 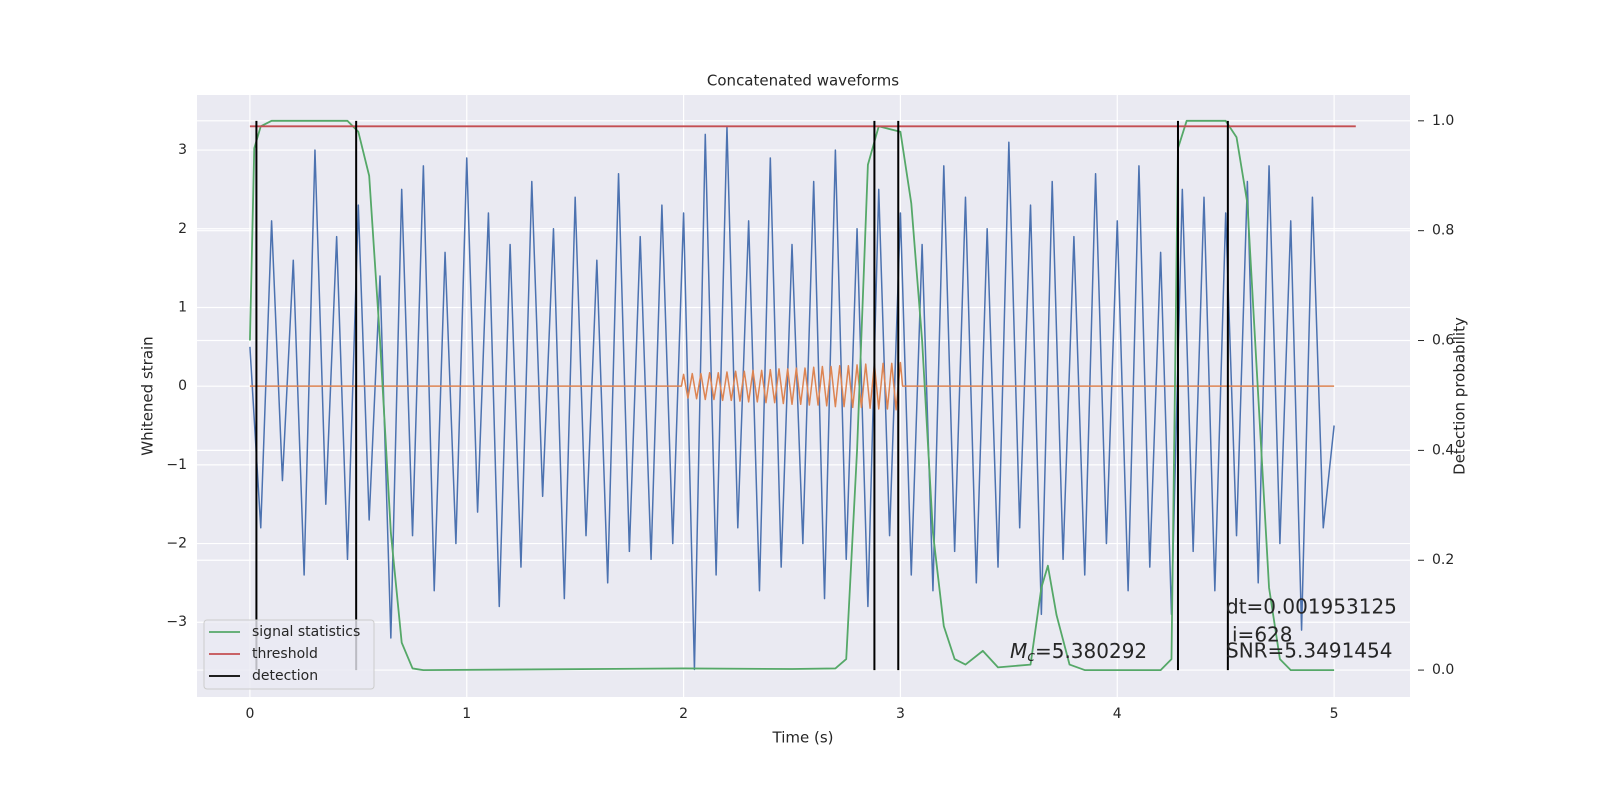 I want to click on y-axis-label: Whitened strain, so click(x=148, y=395).